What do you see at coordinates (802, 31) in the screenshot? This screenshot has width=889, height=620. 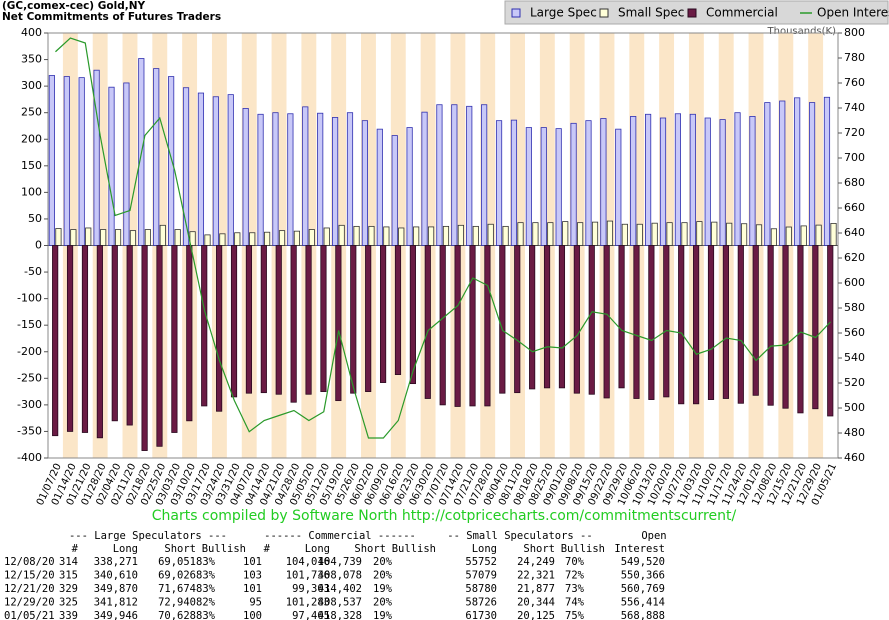 I see `y2-axis-label: Thousands(K)` at bounding box center [802, 31].